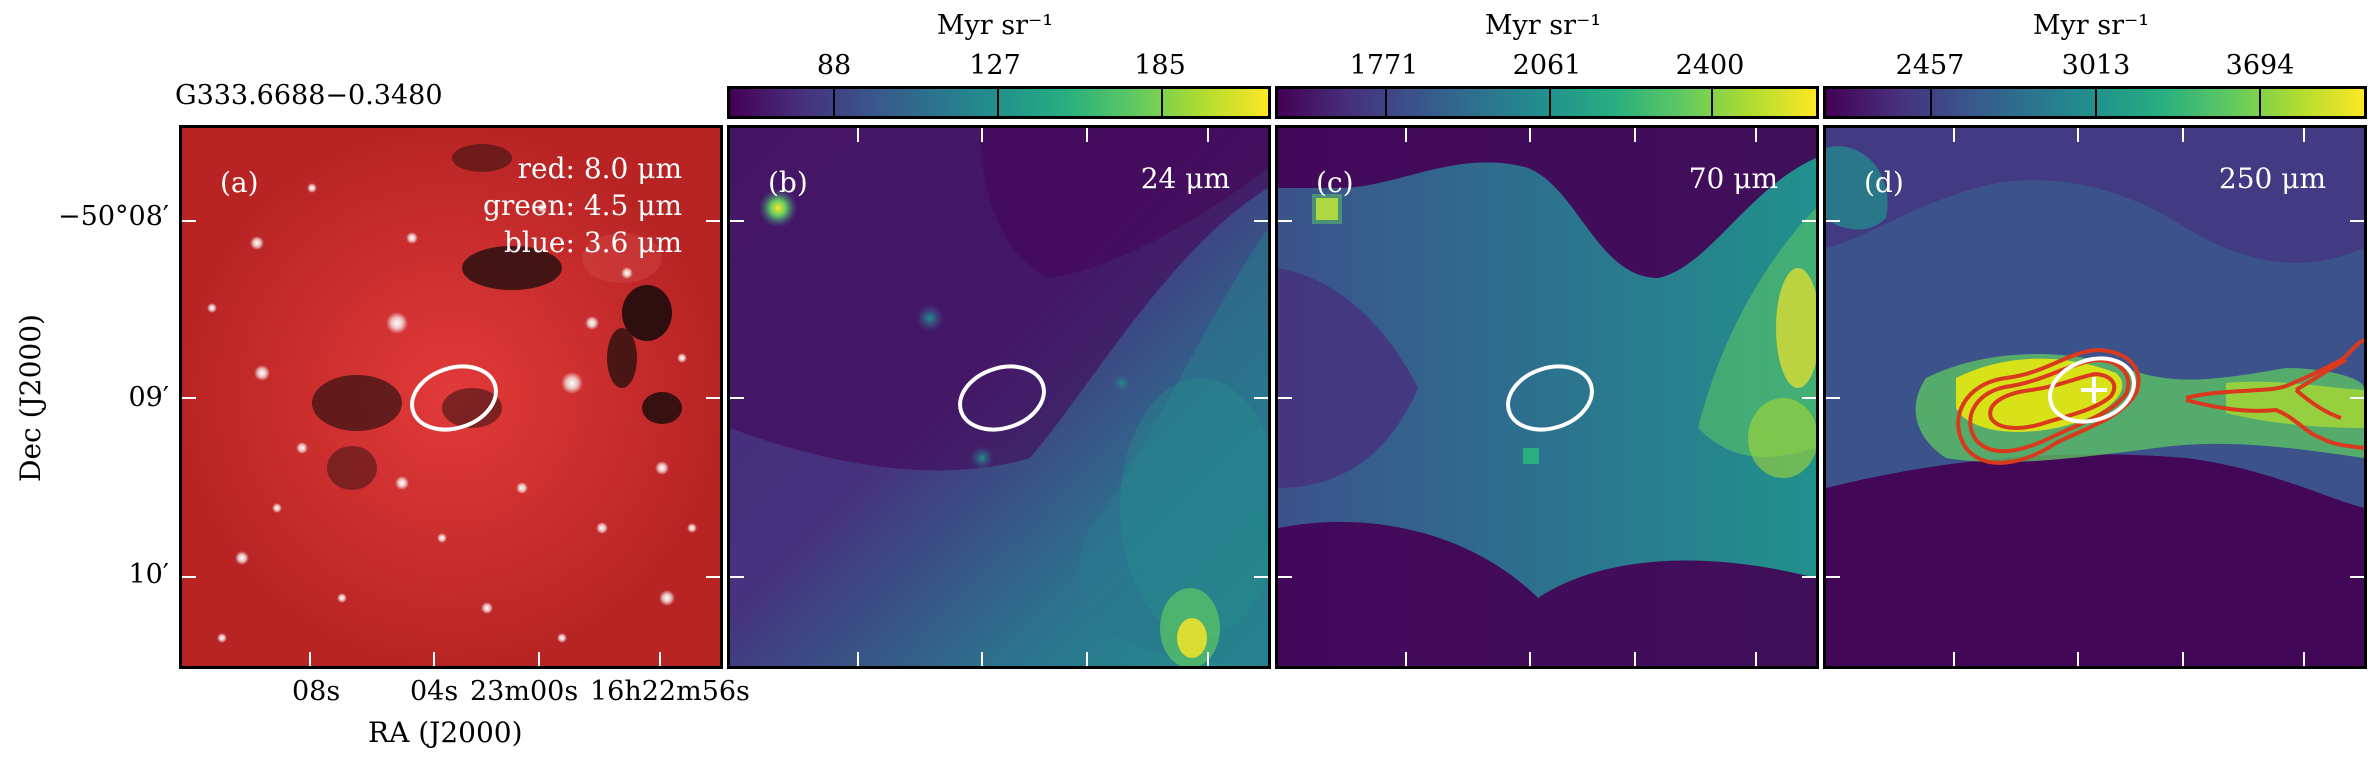 This screenshot has width=2379, height=762. What do you see at coordinates (1160, 65) in the screenshot?
I see `colorbar-tick: 185` at bounding box center [1160, 65].